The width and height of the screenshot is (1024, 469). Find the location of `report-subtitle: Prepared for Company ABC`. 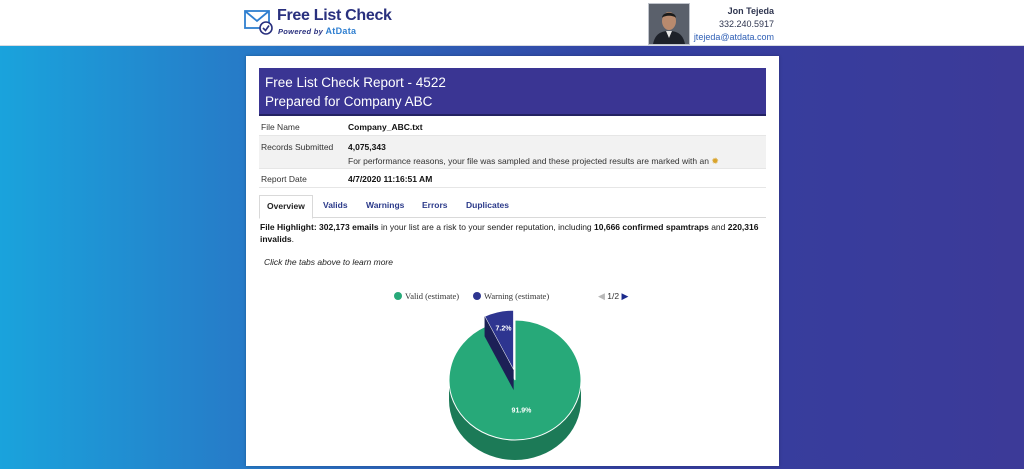

report-subtitle: Prepared for Company ABC is located at coordinates (349, 101).